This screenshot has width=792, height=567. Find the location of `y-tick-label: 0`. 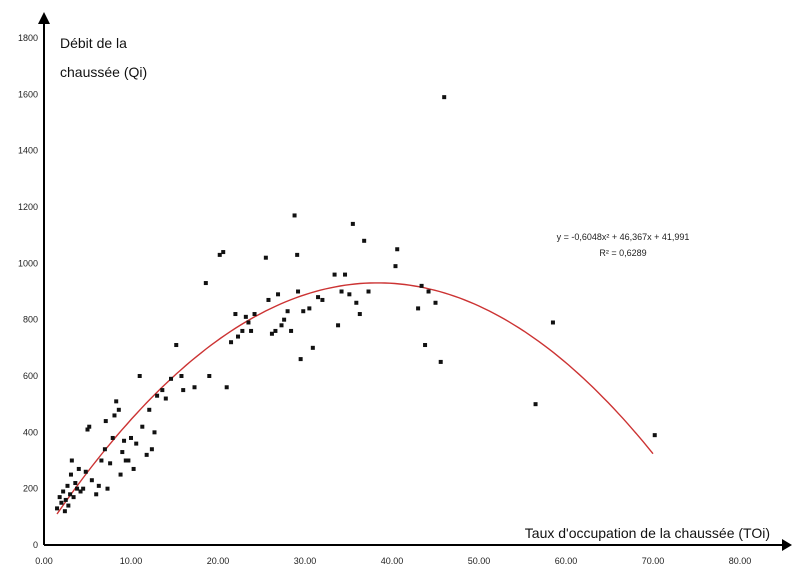

y-tick-label: 0 is located at coordinates (35, 545).